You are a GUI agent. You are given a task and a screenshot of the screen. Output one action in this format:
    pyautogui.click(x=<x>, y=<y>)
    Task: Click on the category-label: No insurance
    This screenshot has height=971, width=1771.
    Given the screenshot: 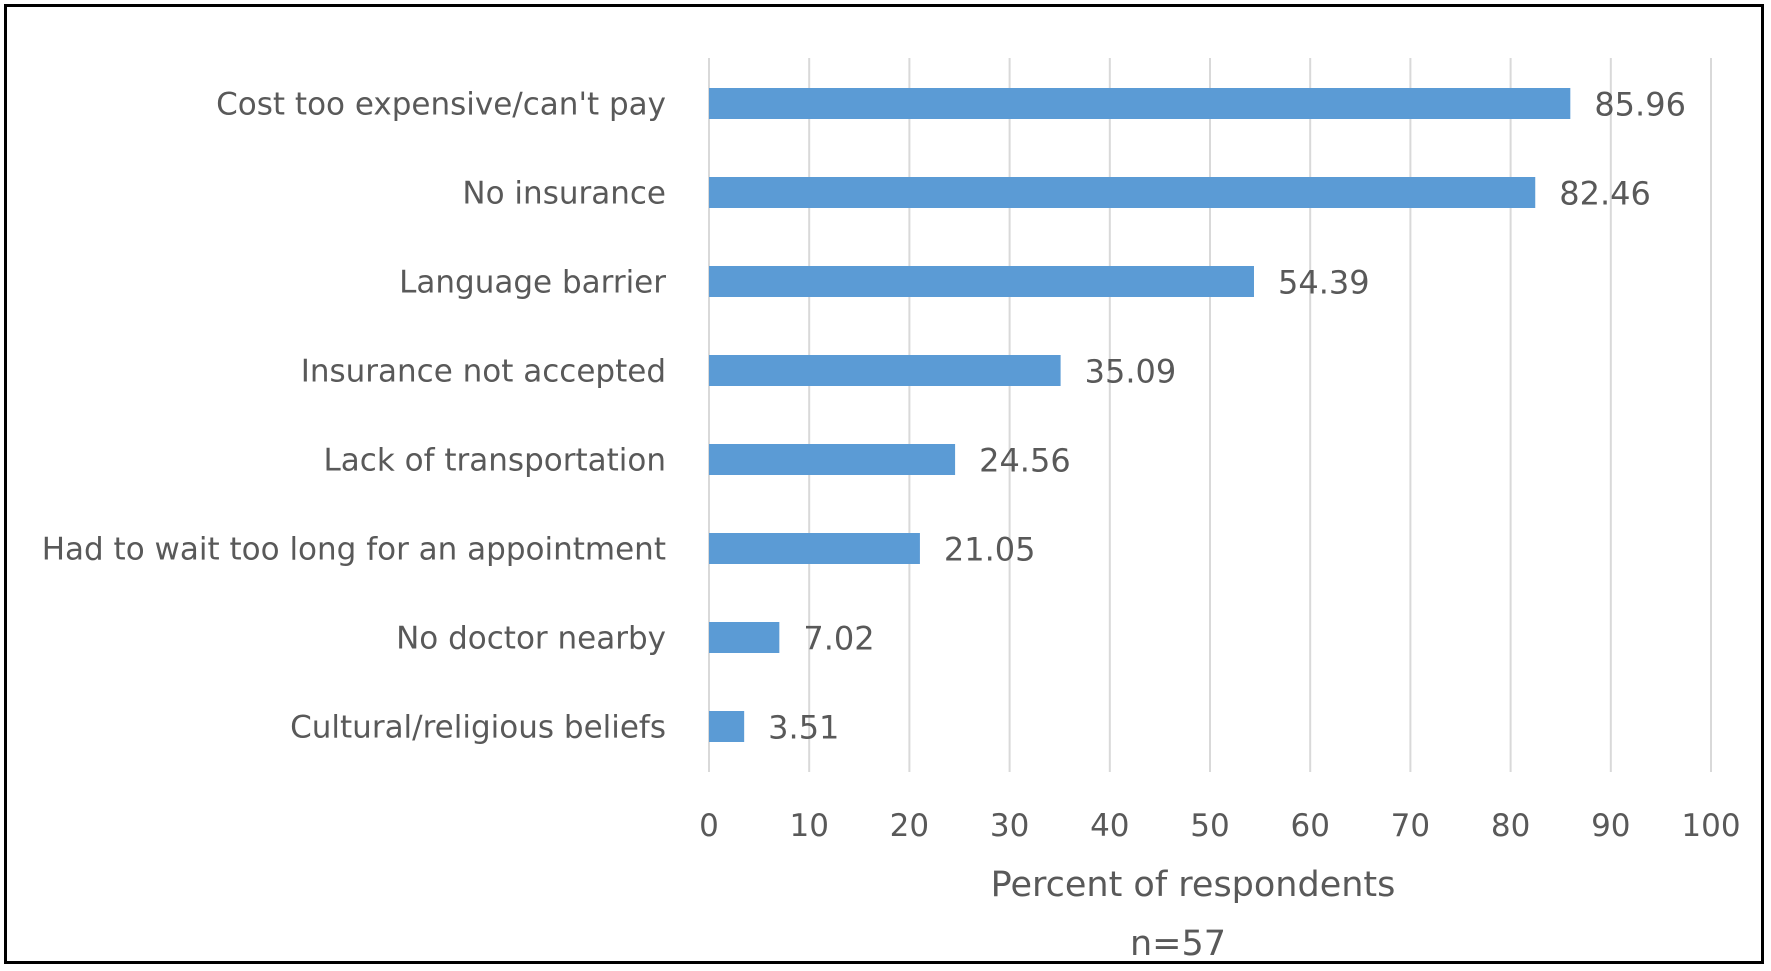 What is the action you would take?
    pyautogui.click(x=564, y=194)
    